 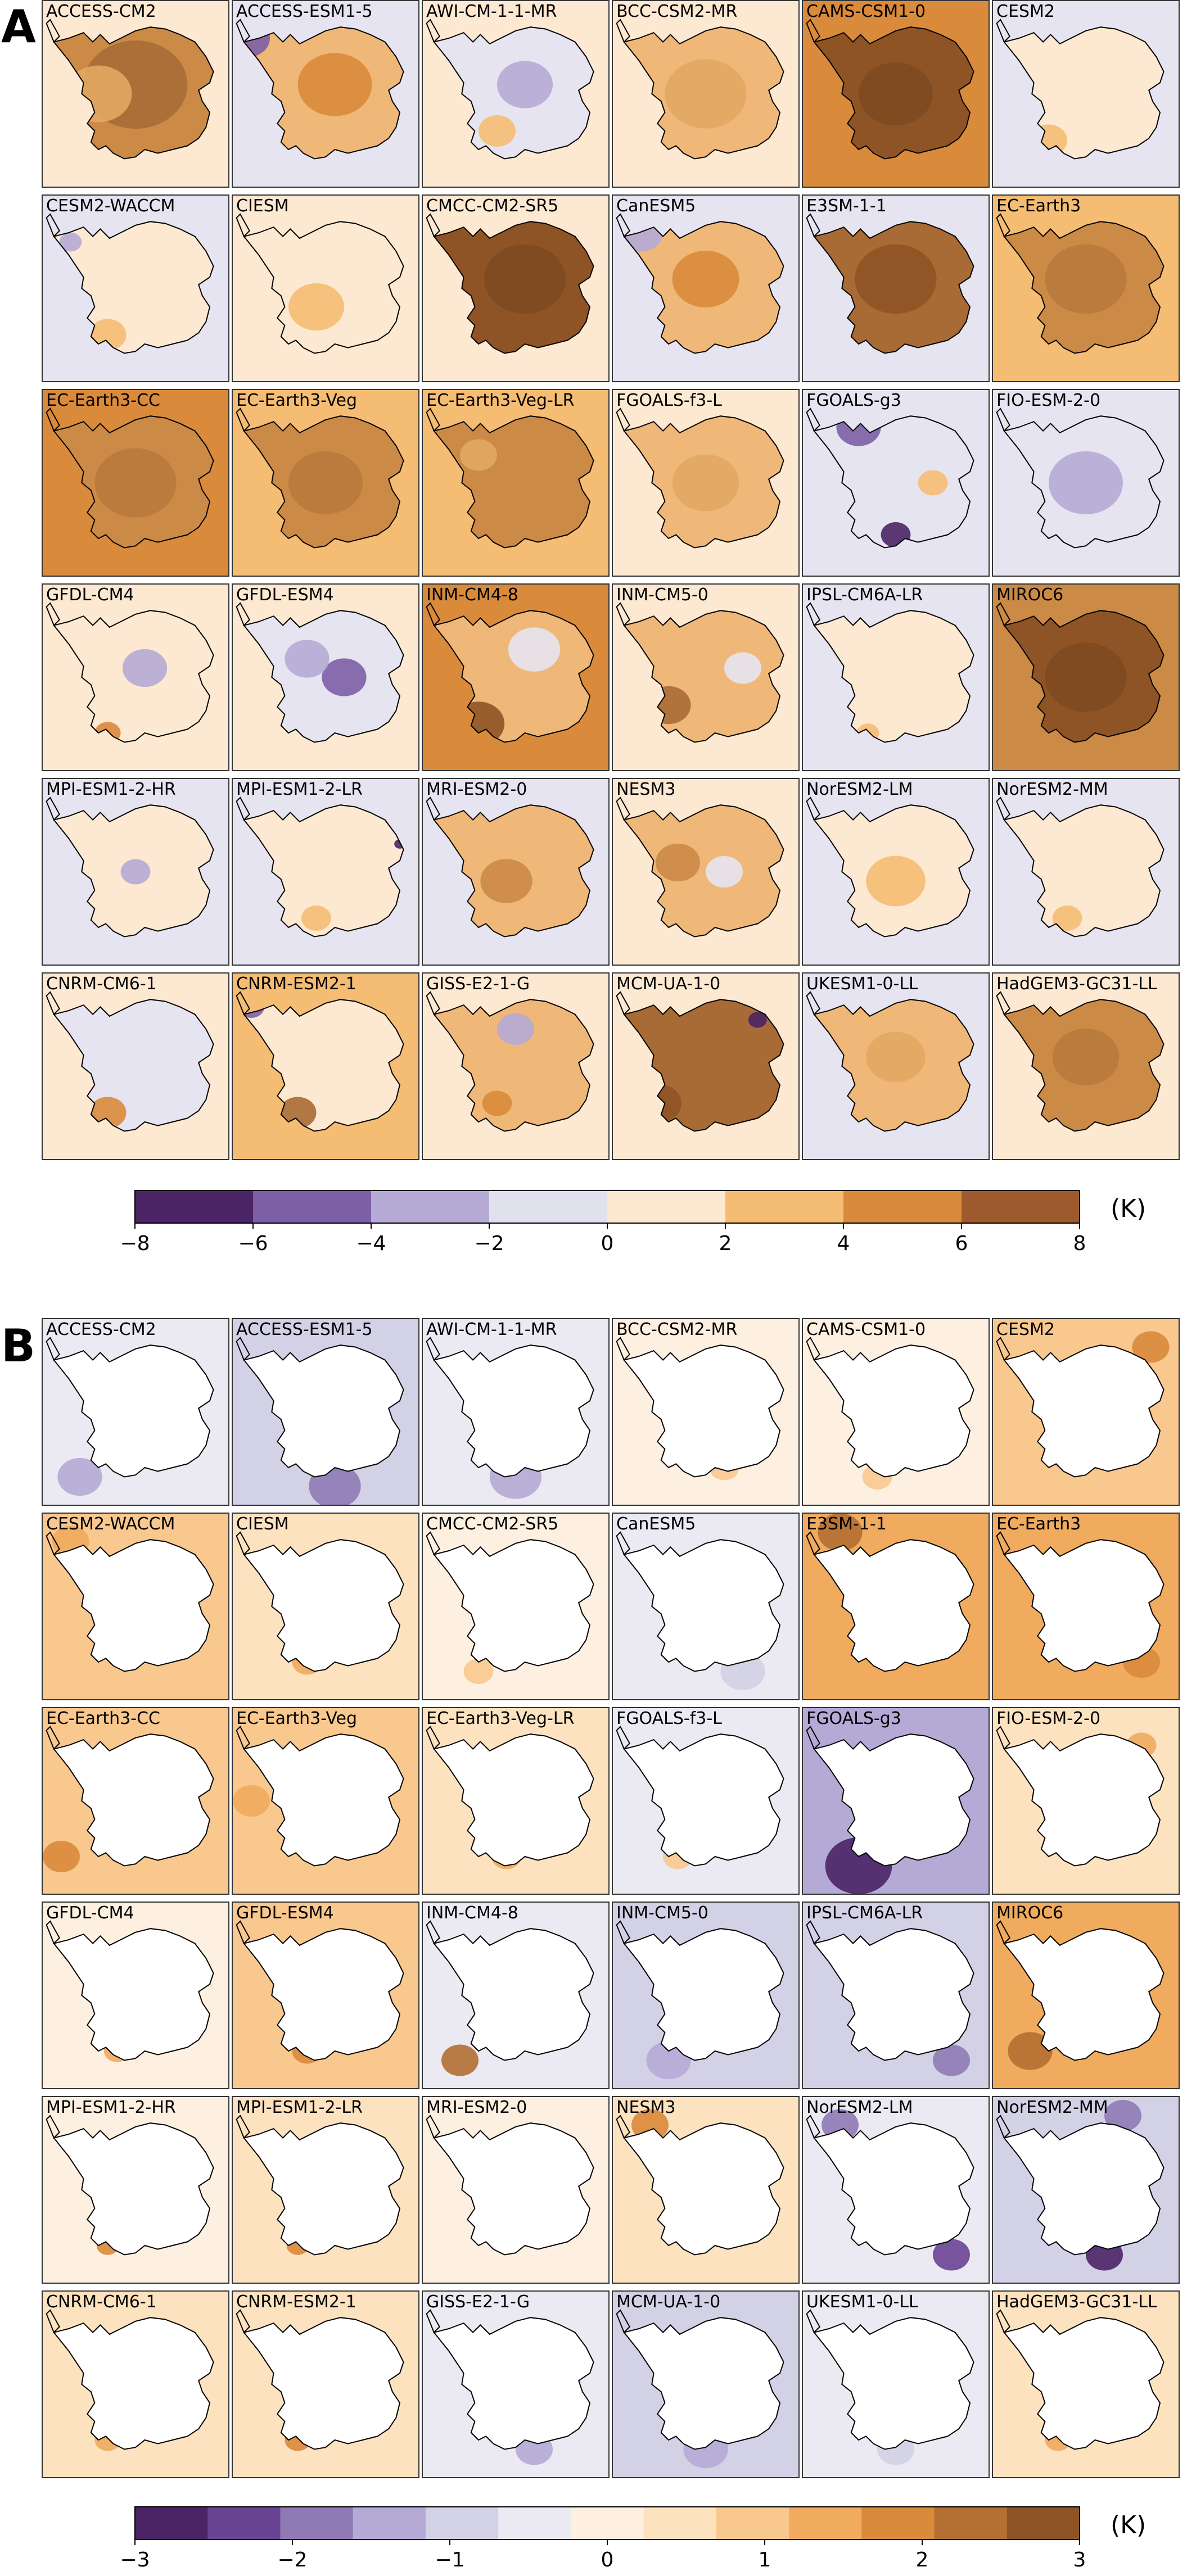 What do you see at coordinates (135, 1801) in the screenshot?
I see `map-panel: EC-Earth3-CC` at bounding box center [135, 1801].